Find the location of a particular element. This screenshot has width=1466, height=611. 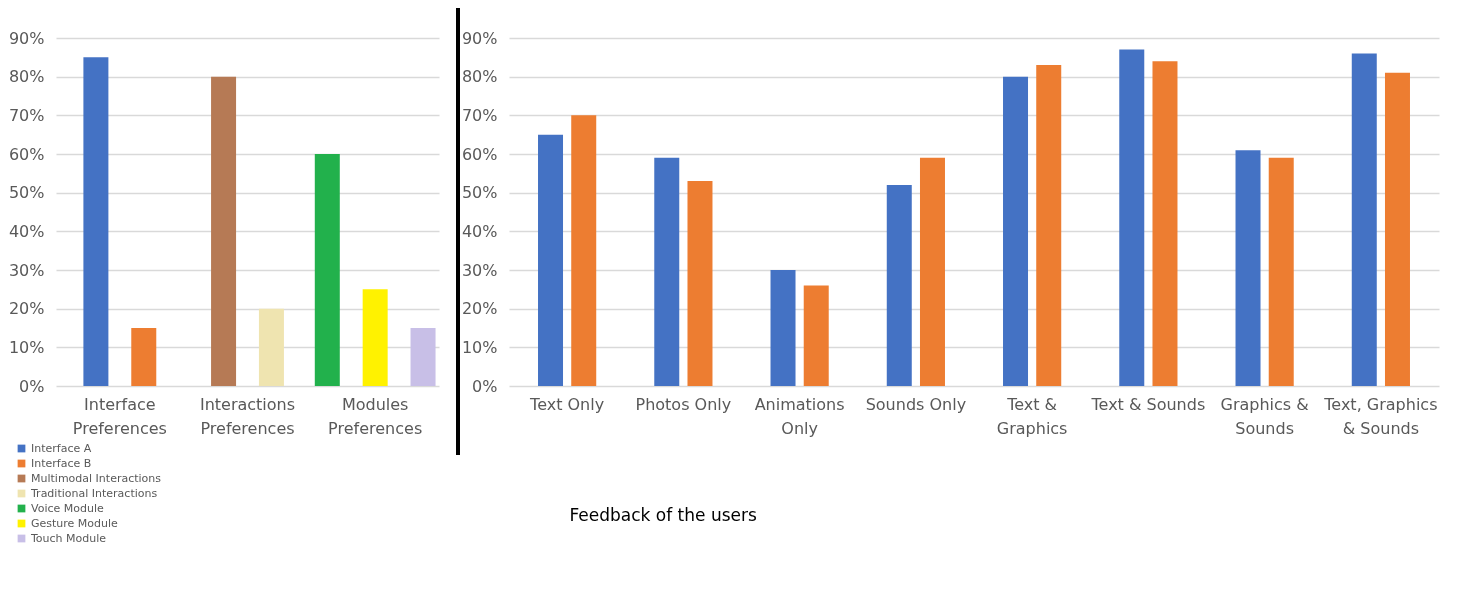

text: Feedback of the users is located at coordinates (663, 515).